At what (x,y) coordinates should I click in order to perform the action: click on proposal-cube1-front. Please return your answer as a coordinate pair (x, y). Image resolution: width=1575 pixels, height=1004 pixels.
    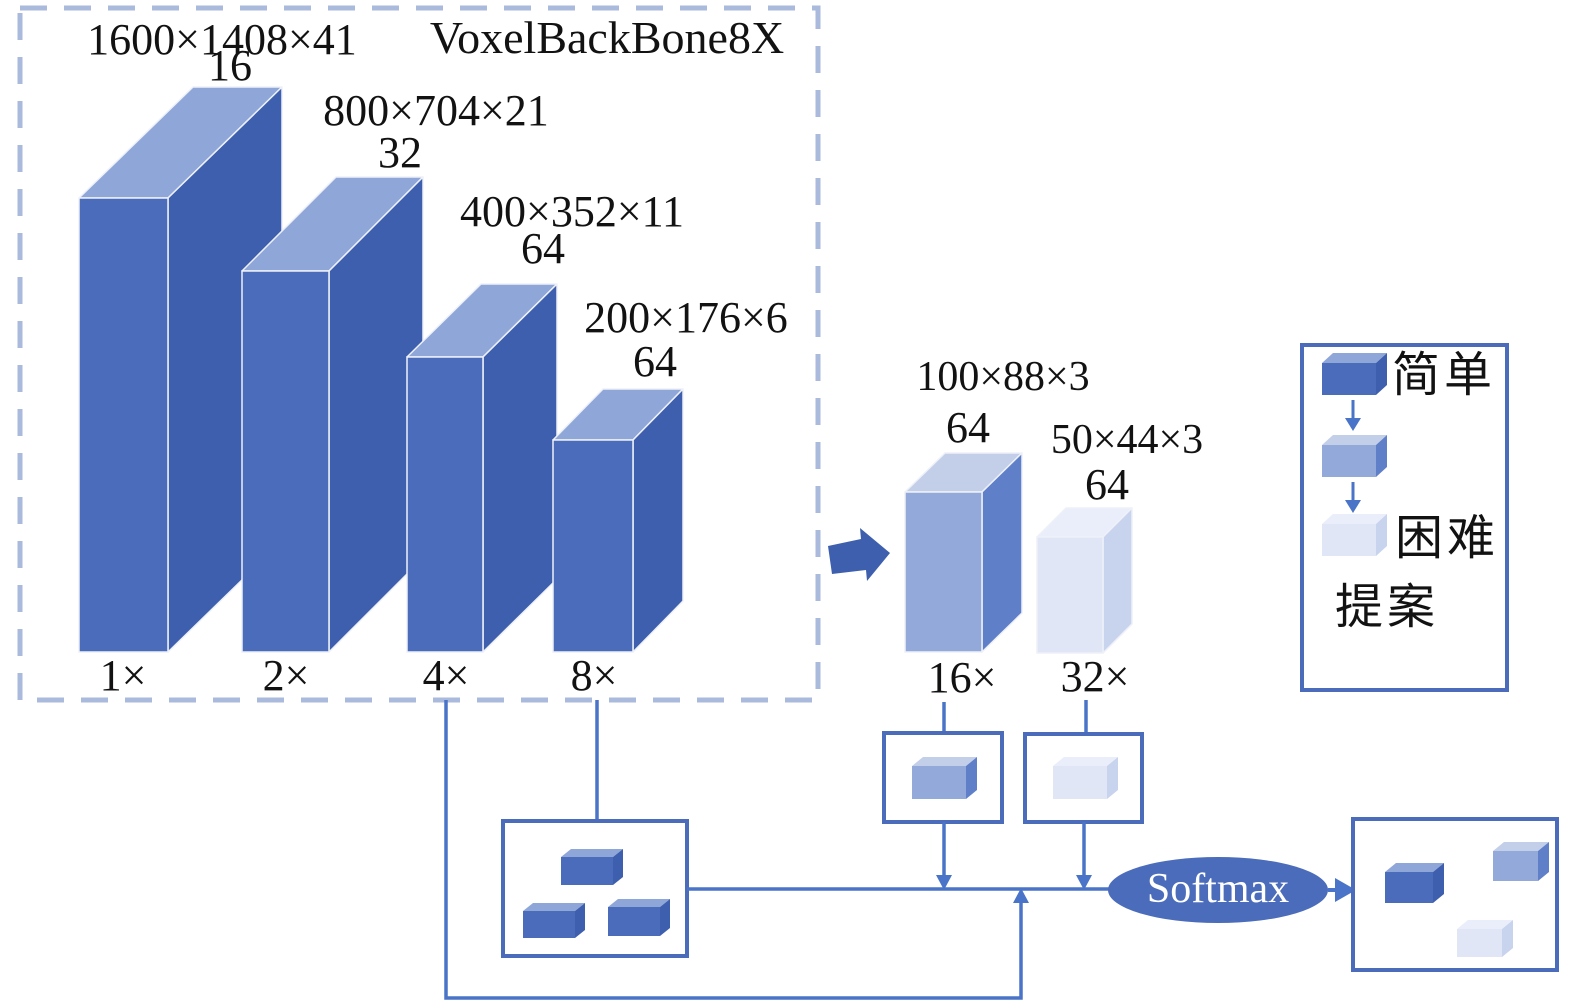
    Looking at the image, I should click on (587, 871).